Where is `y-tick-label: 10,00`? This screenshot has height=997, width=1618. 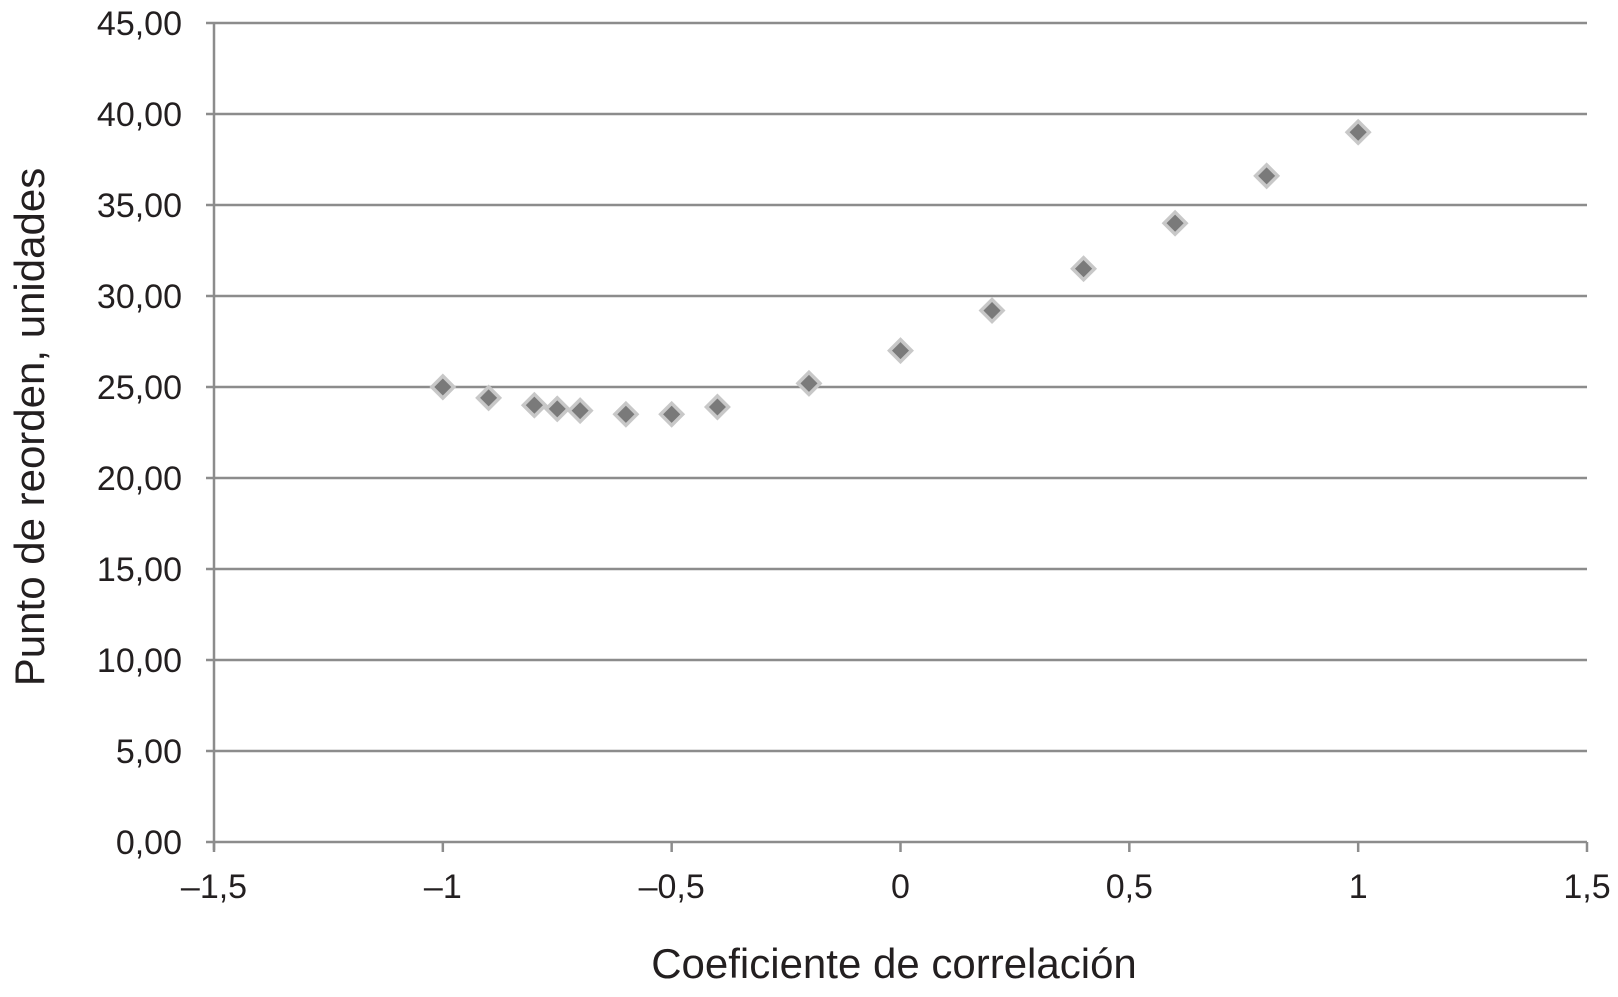 y-tick-label: 10,00 is located at coordinates (139, 661).